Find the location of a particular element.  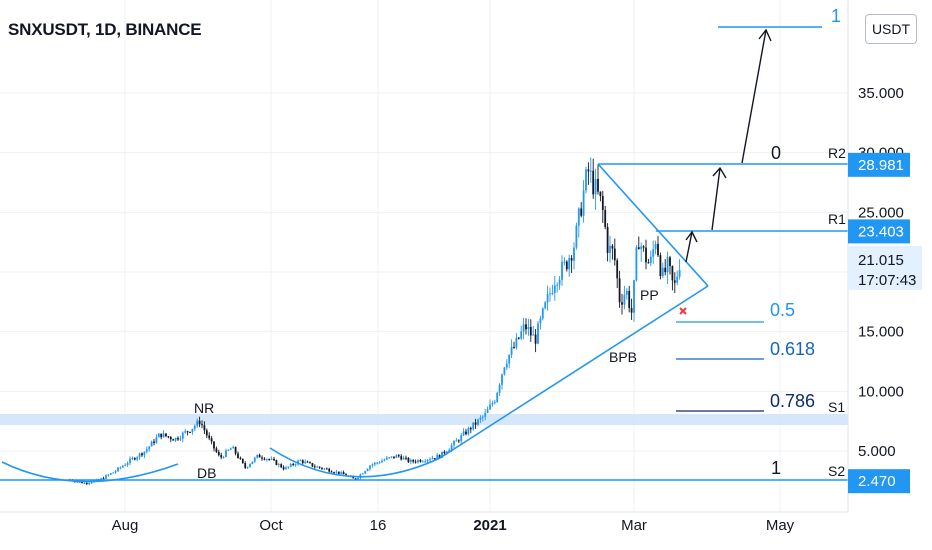

last-price-tag is located at coordinates (885, 267).